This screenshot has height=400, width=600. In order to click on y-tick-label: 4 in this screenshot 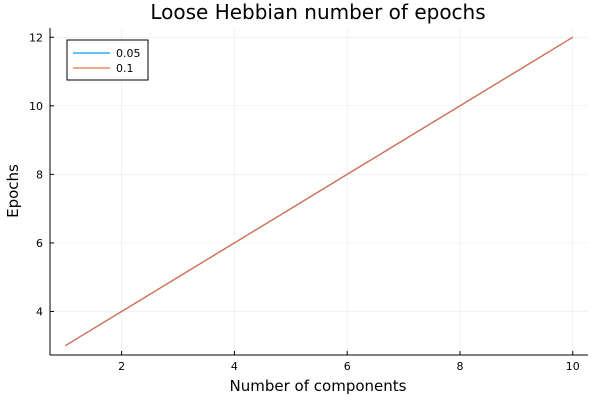, I will do `click(39, 311)`.